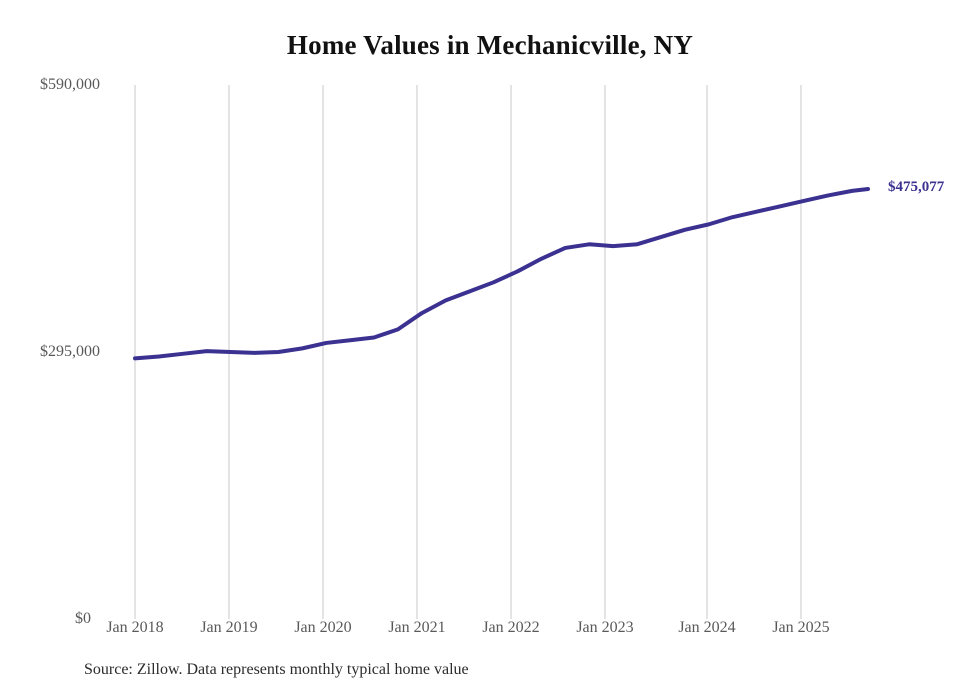 This screenshot has width=980, height=699. Describe the element at coordinates (417, 627) in the screenshot. I see `x-tick-label-jan-2021: Jan 2021` at that location.